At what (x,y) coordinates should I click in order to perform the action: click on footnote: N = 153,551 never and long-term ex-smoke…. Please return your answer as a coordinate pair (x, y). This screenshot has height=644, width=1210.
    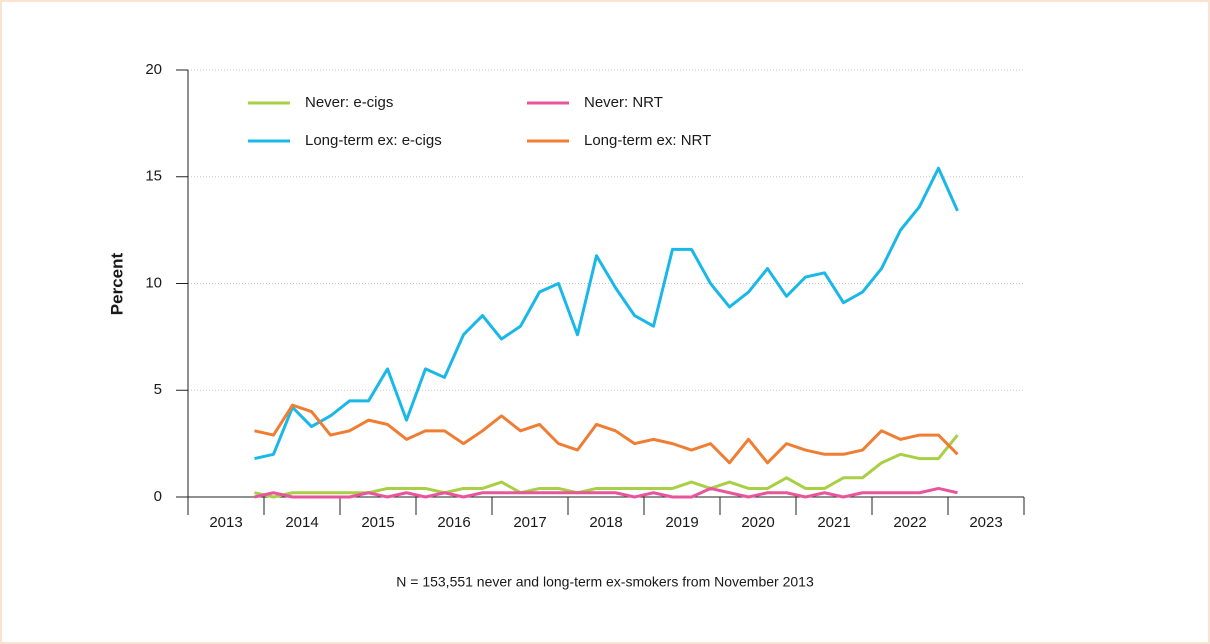
    Looking at the image, I should click on (605, 582).